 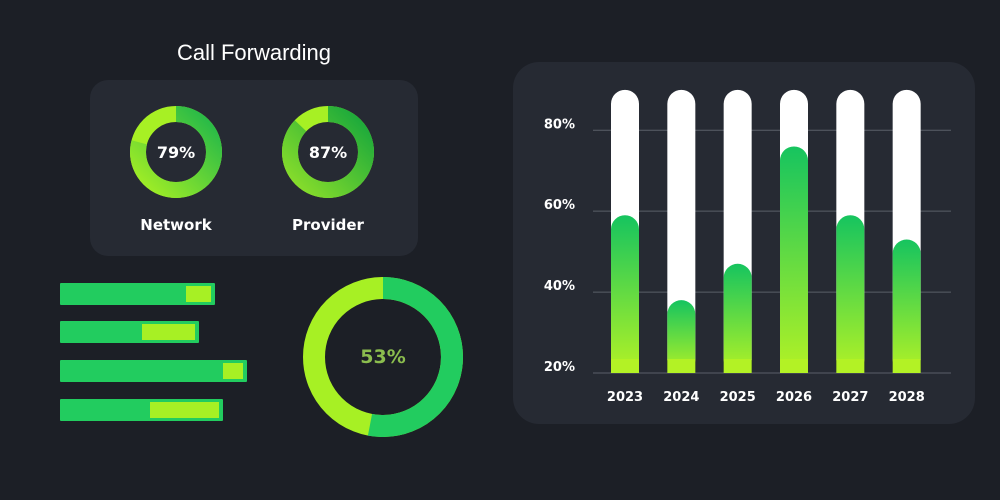 I want to click on y-tick-label: 80%, so click(x=559, y=124).